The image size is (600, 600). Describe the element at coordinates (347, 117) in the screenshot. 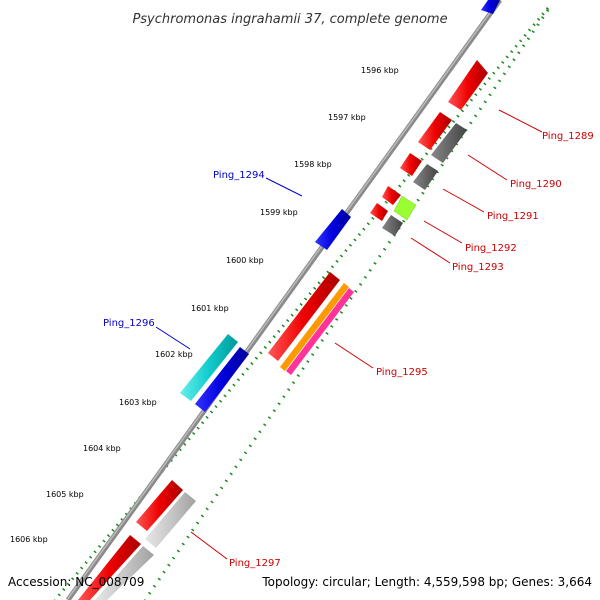

I see `kbp-label: 1597 kbp` at that location.